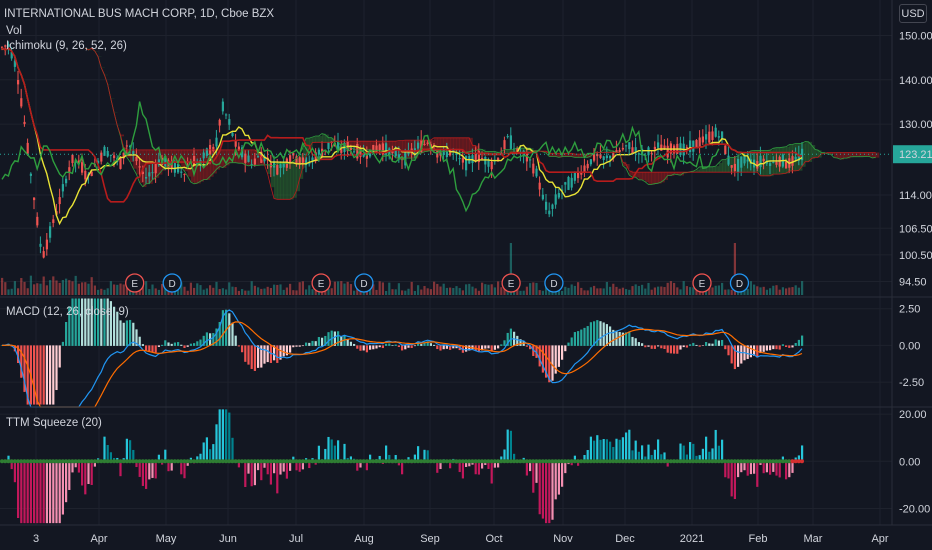 This screenshot has width=932, height=550. What do you see at coordinates (915, 36) in the screenshot?
I see `price-tick-label: 150.00` at bounding box center [915, 36].